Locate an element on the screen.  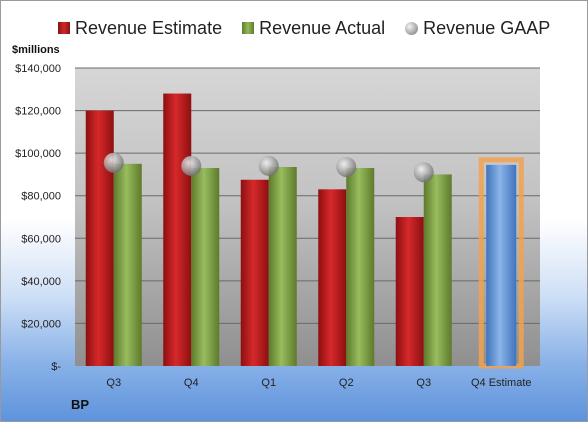
y-tick-label: $80,000 is located at coordinates (41, 197).